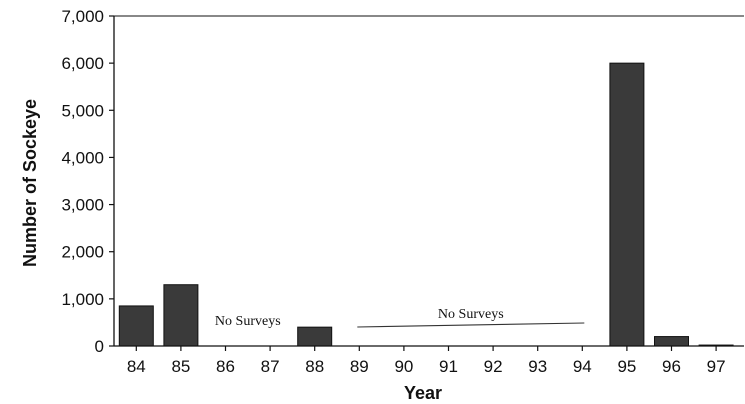 The image size is (745, 404). I want to click on x-tick-label: 94, so click(582, 366).